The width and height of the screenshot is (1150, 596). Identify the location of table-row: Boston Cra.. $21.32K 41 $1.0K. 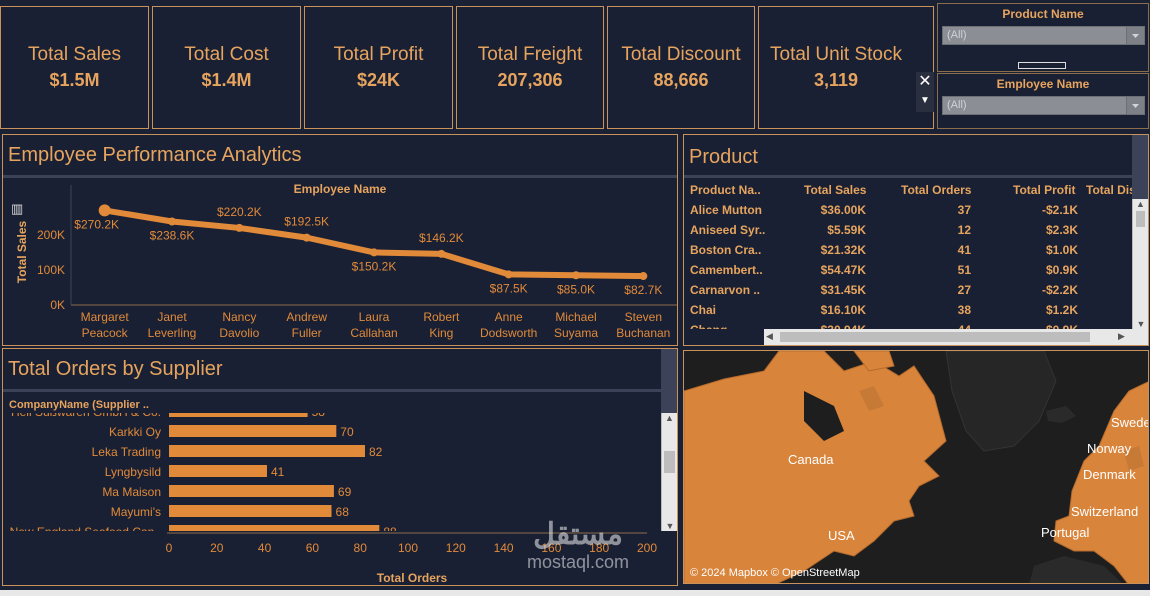
(908, 249).